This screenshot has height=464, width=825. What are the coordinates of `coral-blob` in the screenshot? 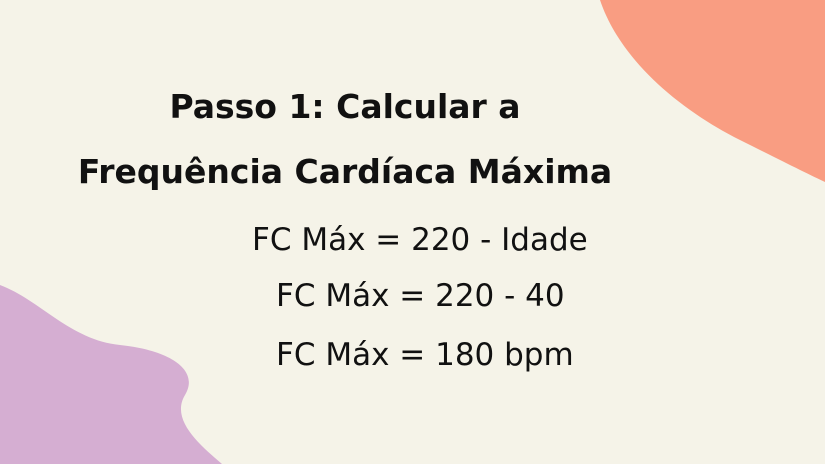 It's located at (712, 91).